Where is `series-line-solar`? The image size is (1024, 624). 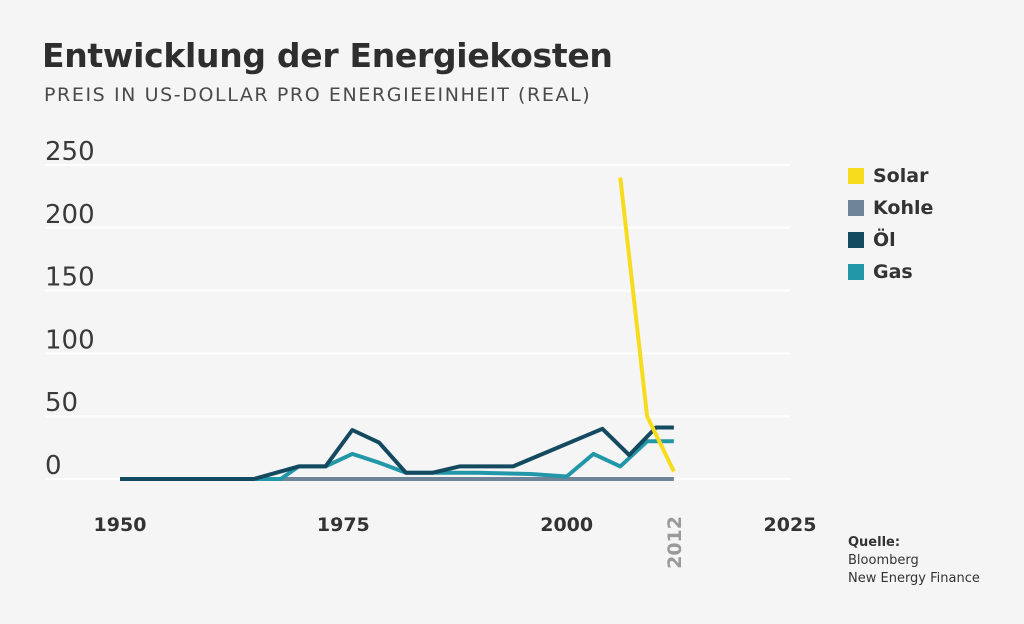 series-line-solar is located at coordinates (647, 325).